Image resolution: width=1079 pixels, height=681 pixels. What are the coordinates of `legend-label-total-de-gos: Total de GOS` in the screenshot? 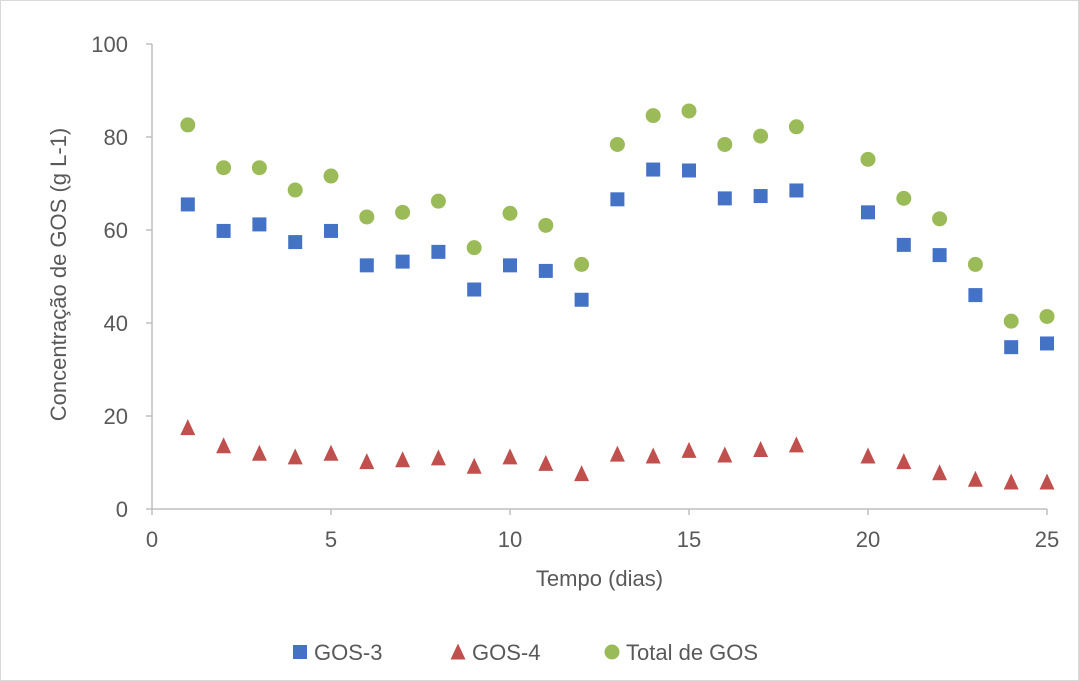 It's located at (692, 652).